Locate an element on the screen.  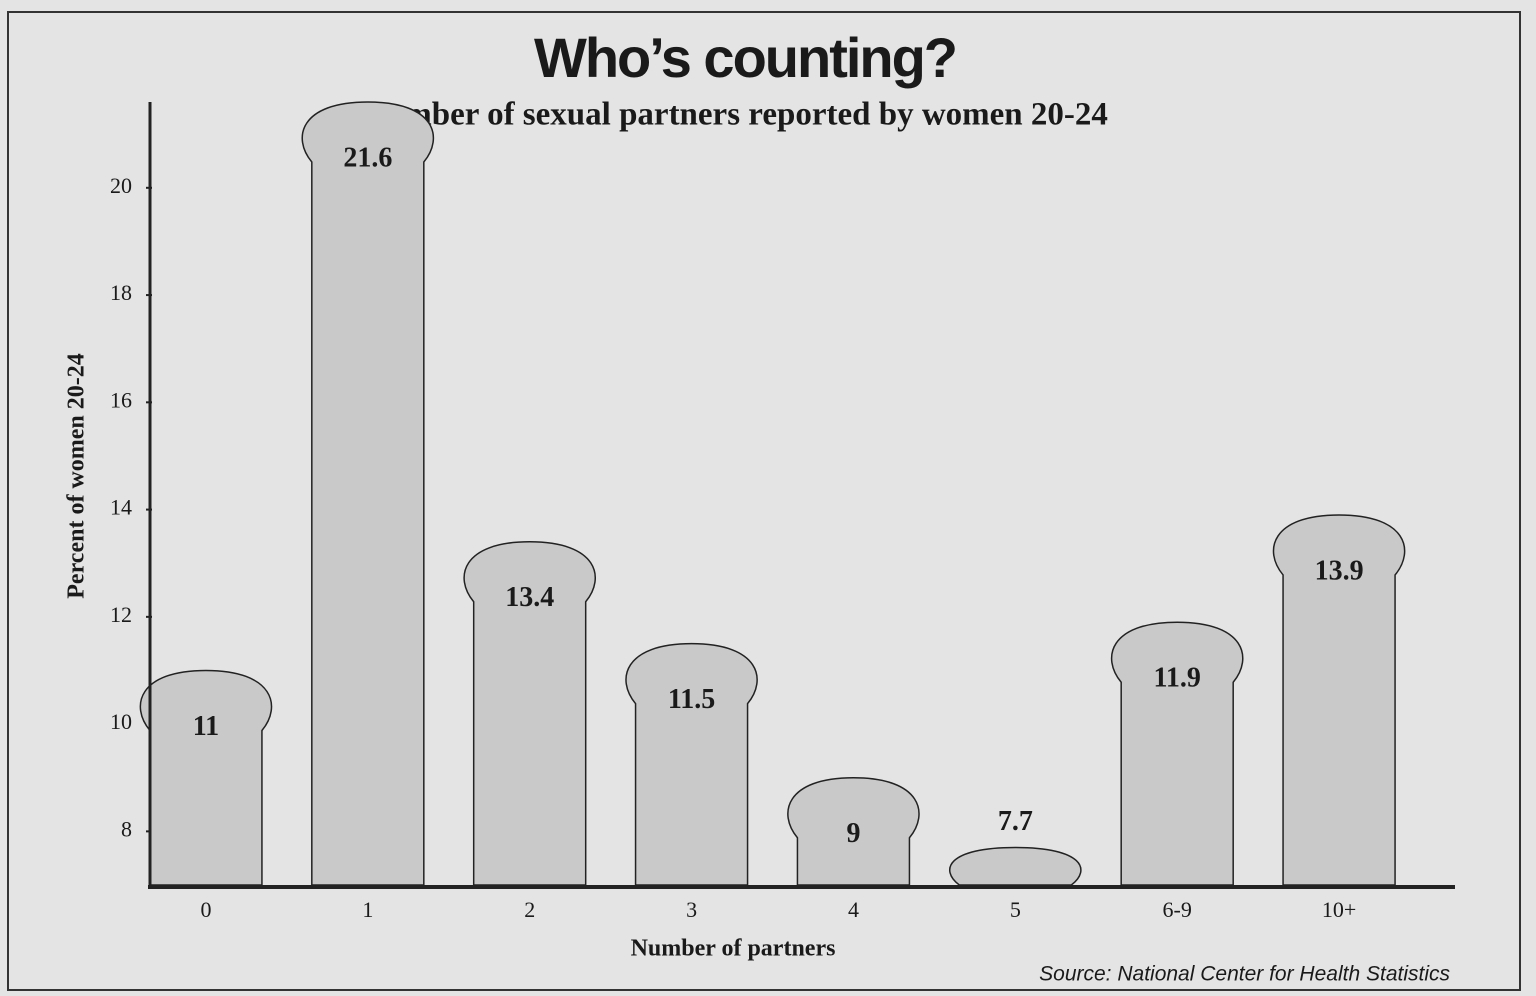
x-tick-label: 6-9 is located at coordinates (1177, 909).